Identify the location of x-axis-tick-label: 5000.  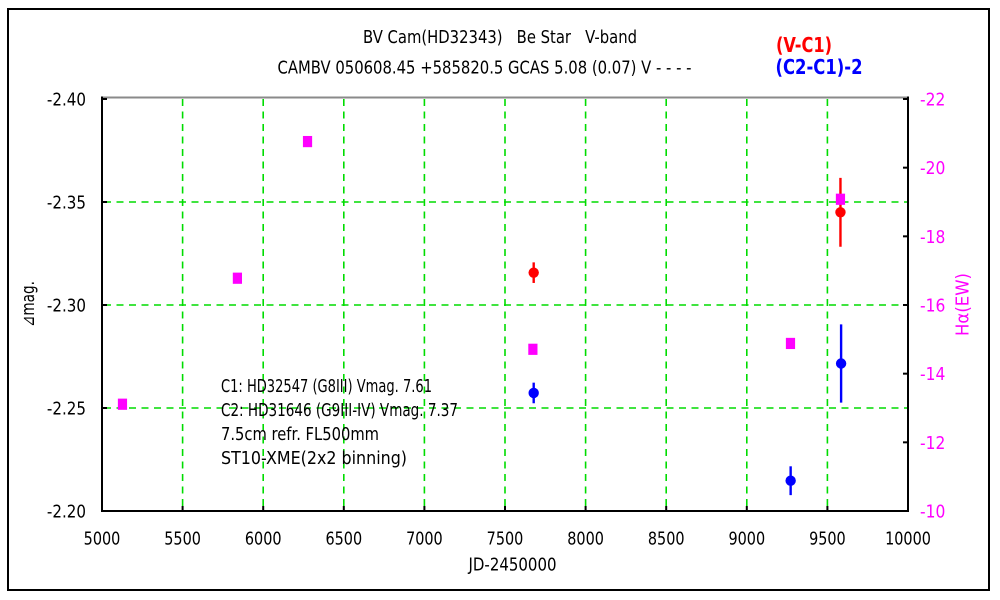
(102, 539).